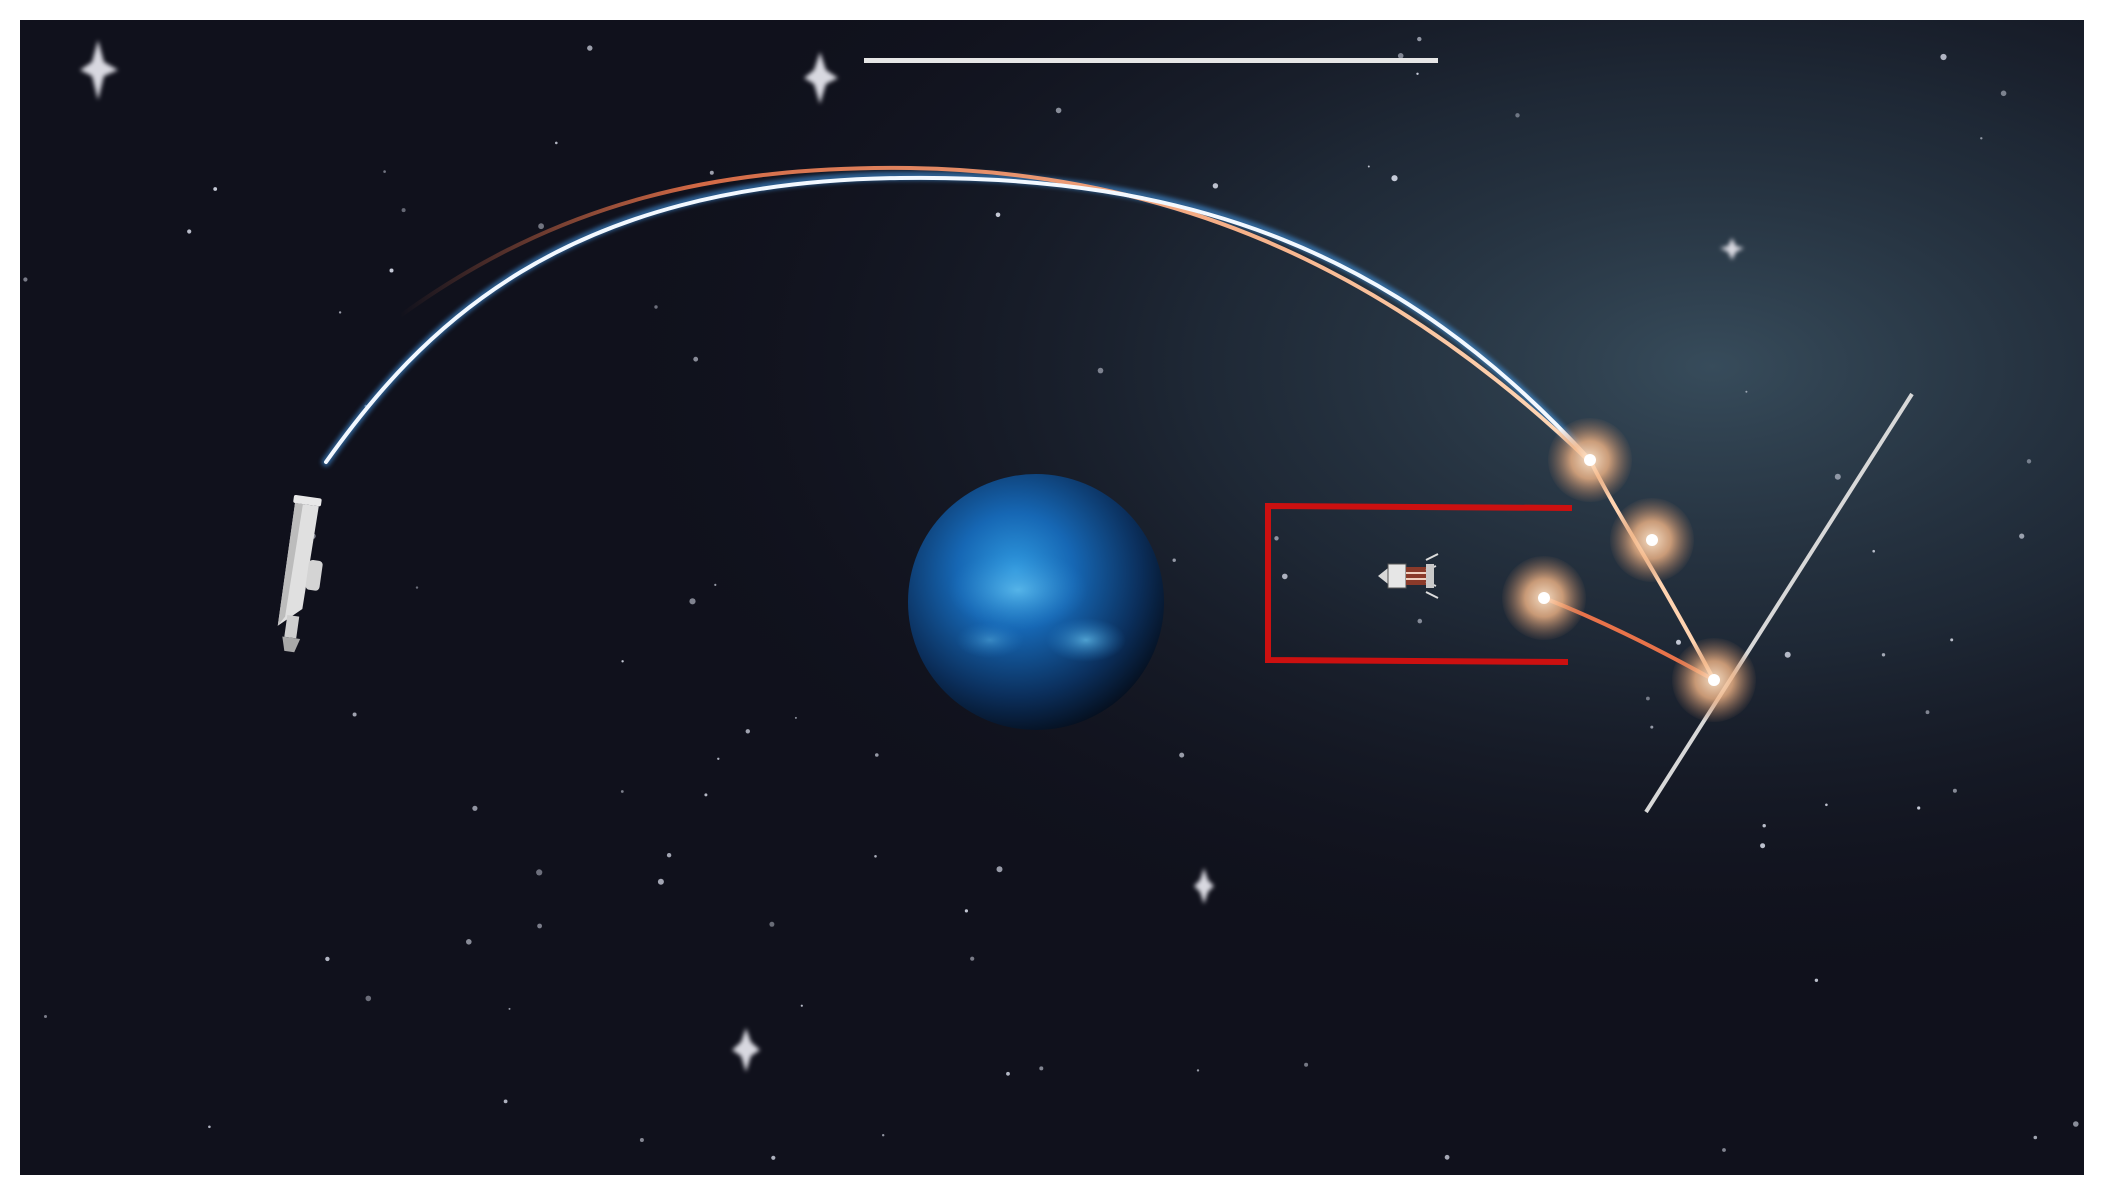  What do you see at coordinates (995, 314) in the screenshot?
I see `trajectory-orange-arc` at bounding box center [995, 314].